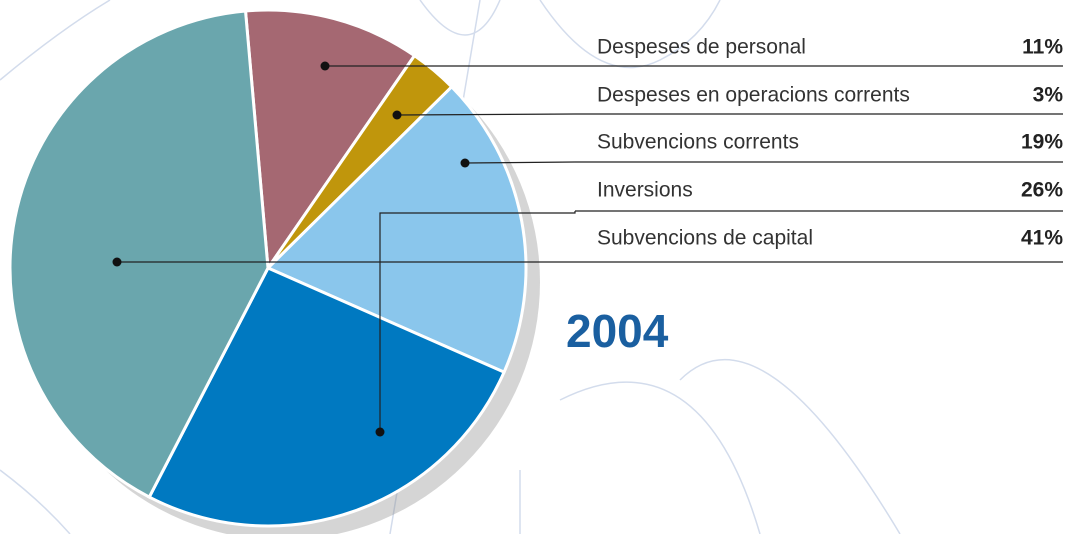 This screenshot has width=1072, height=534. I want to click on year-label: 2004, so click(617, 331).